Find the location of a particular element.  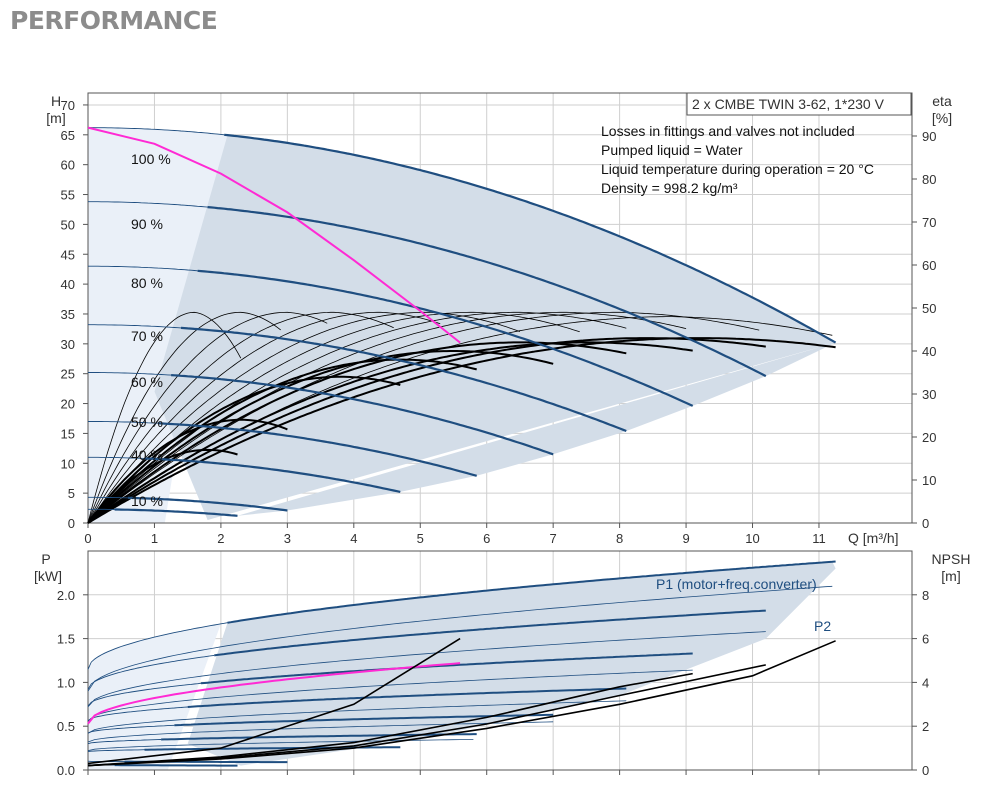

speed-label: 60 % is located at coordinates (147, 382).